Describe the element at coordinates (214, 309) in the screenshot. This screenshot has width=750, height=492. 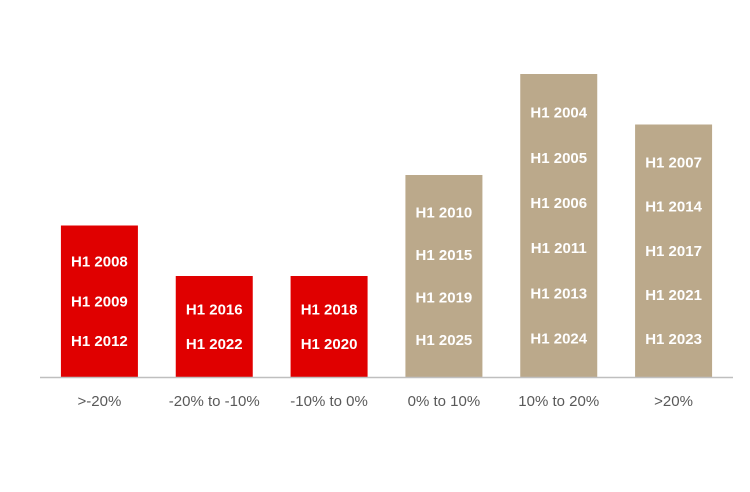
I see `bar-label: H1 2016` at that location.